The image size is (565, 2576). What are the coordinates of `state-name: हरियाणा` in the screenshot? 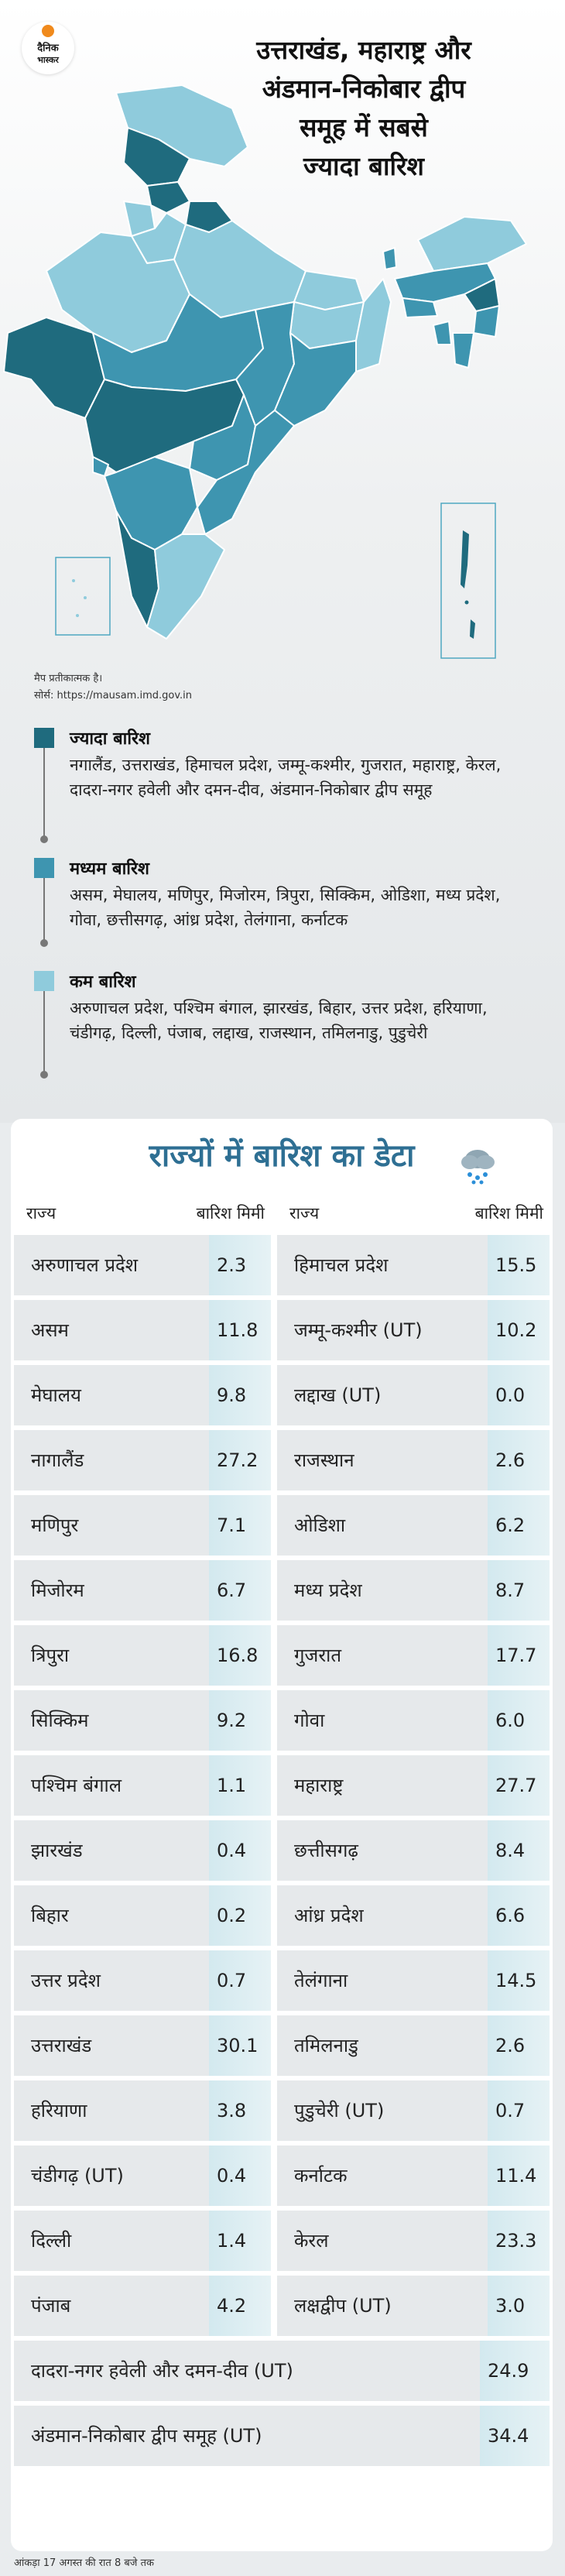 It's located at (59, 2111).